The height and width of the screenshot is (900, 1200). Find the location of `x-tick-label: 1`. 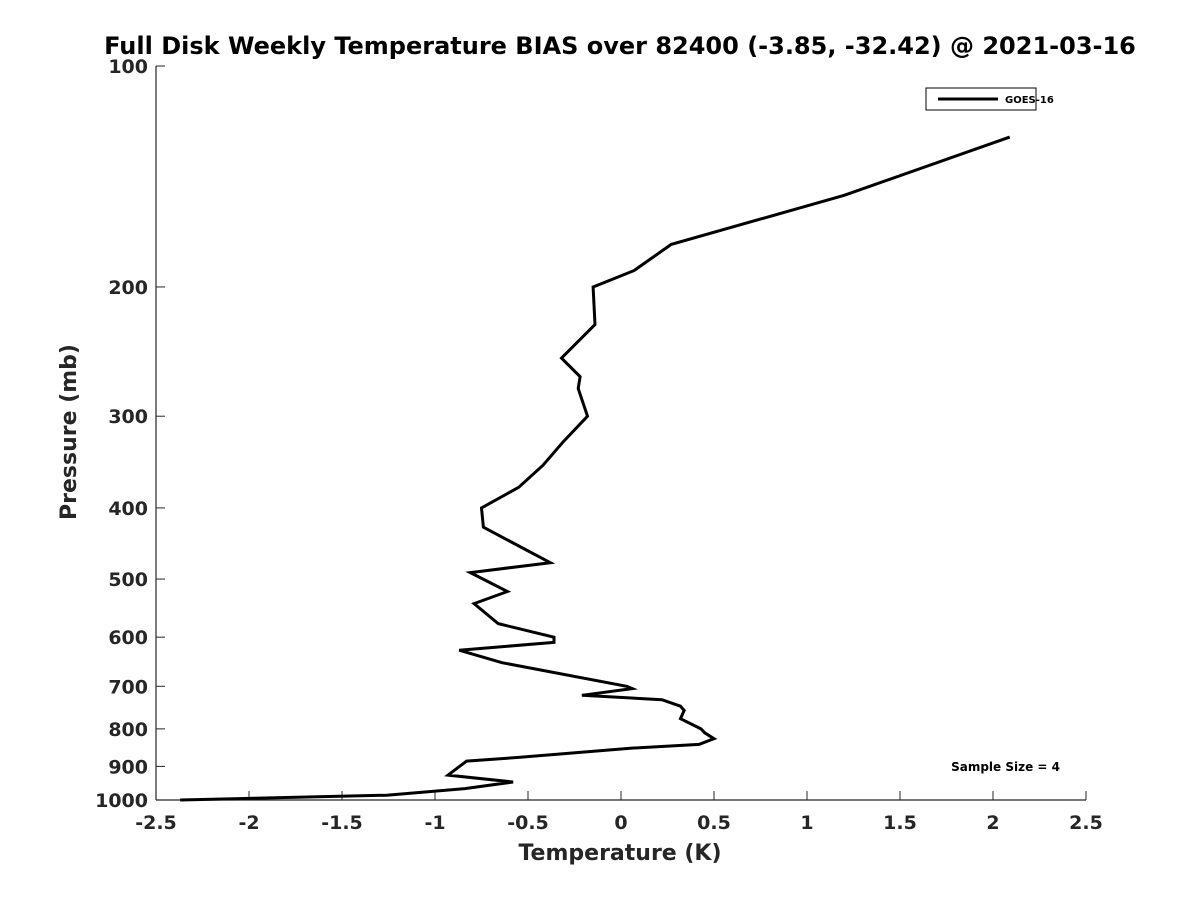

x-tick-label: 1 is located at coordinates (806, 823).